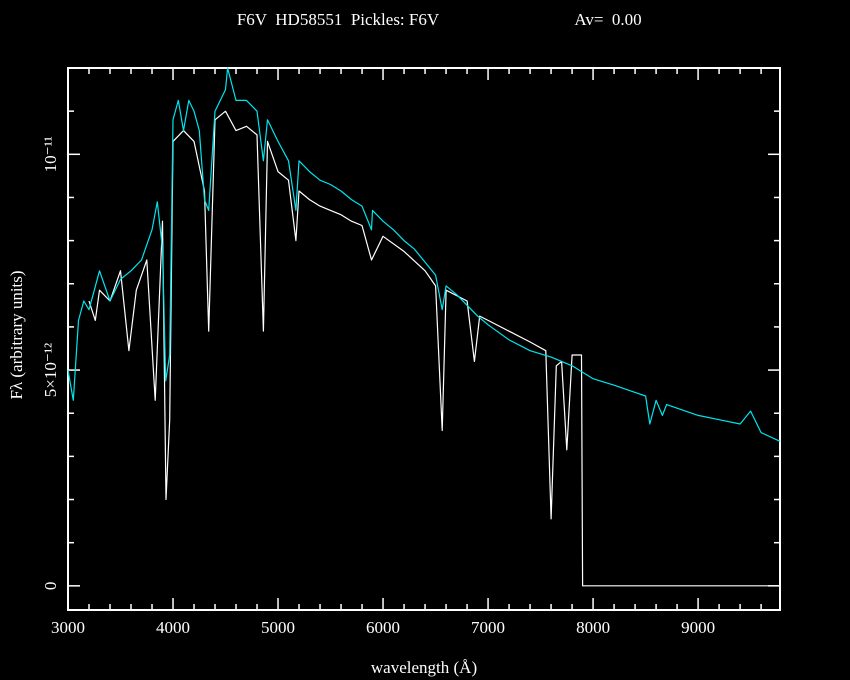 The image size is (850, 680). I want to click on y-tick-label: 0, so click(50, 586).